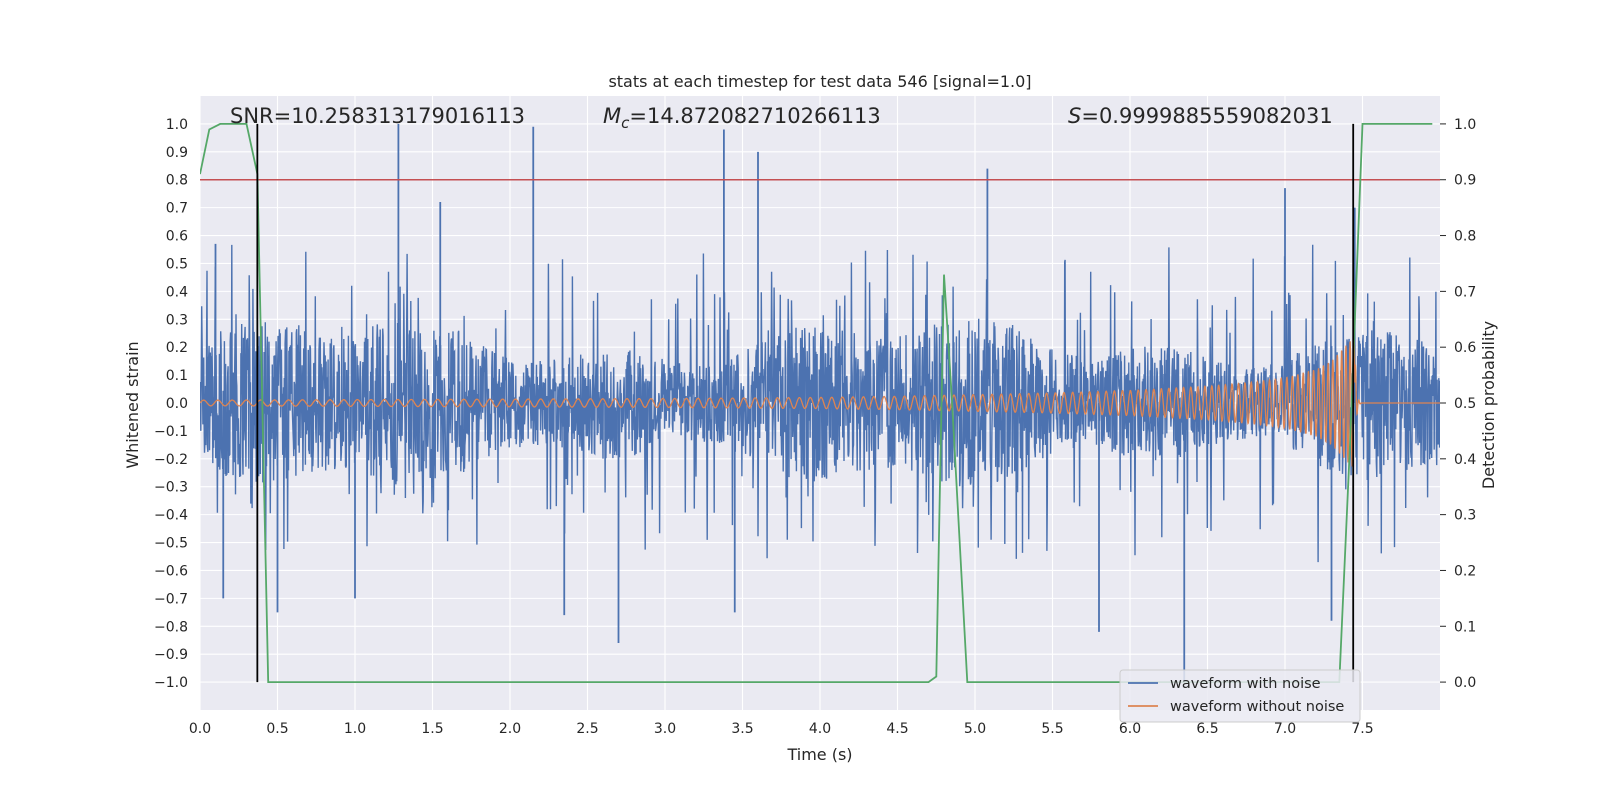  I want to click on y-right-tick-label: 0.9, so click(1465, 181).